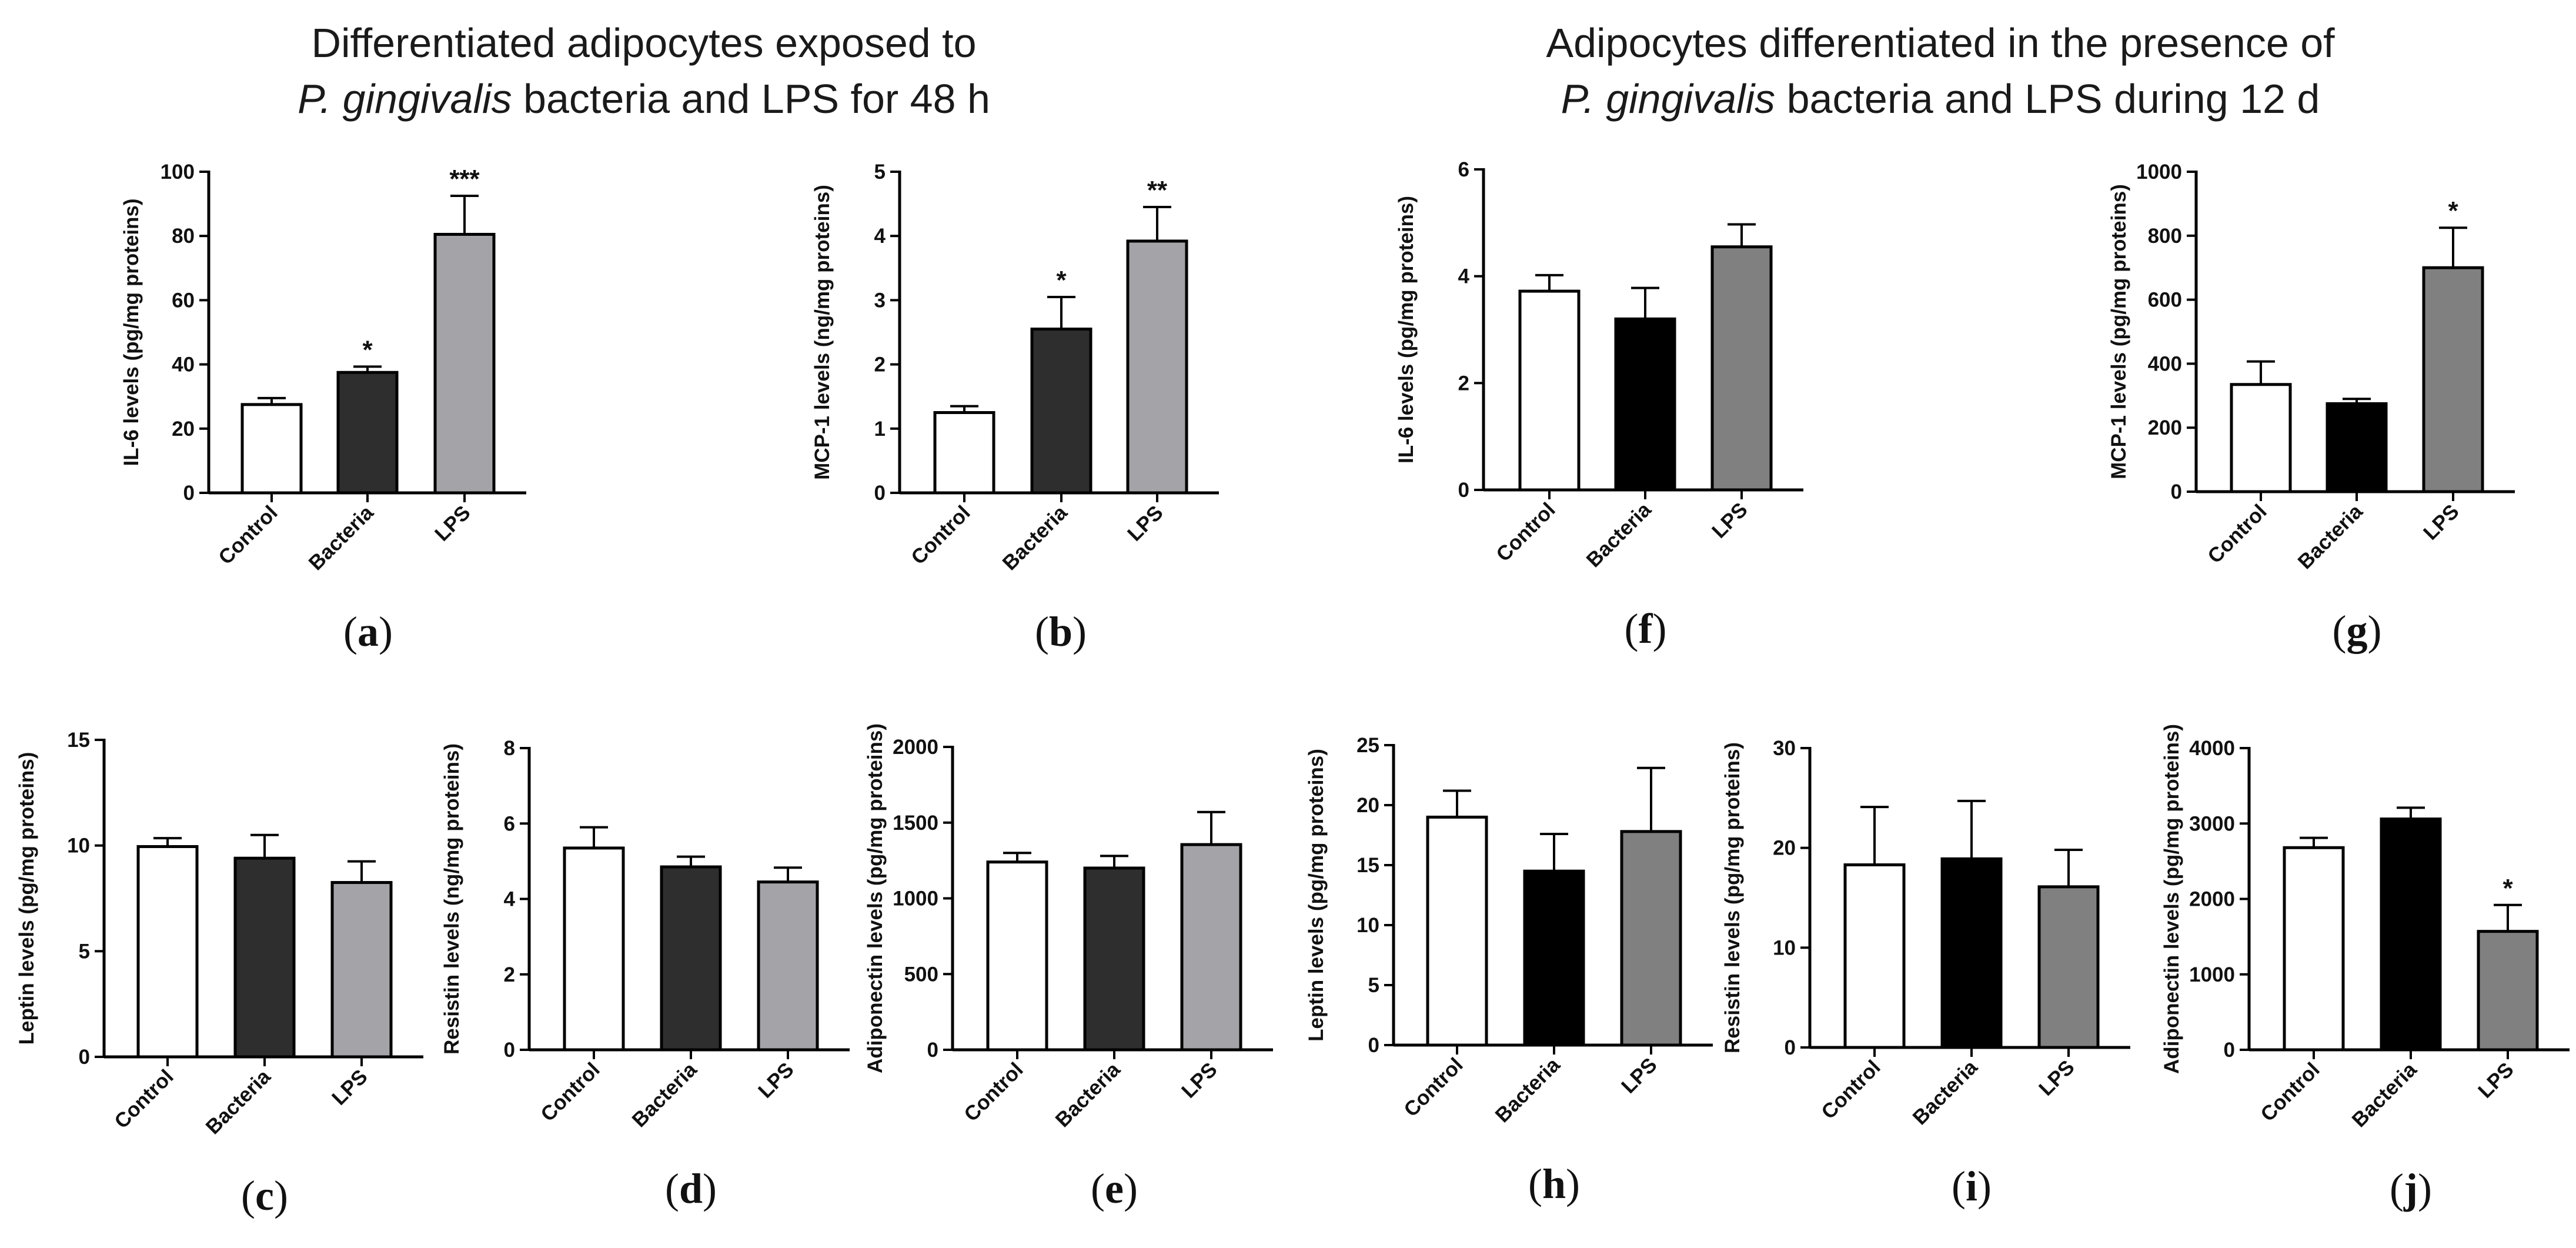 This screenshot has height=1248, width=2576. Describe the element at coordinates (2165, 236) in the screenshot. I see `y-tick-label-g-4: 800` at that location.